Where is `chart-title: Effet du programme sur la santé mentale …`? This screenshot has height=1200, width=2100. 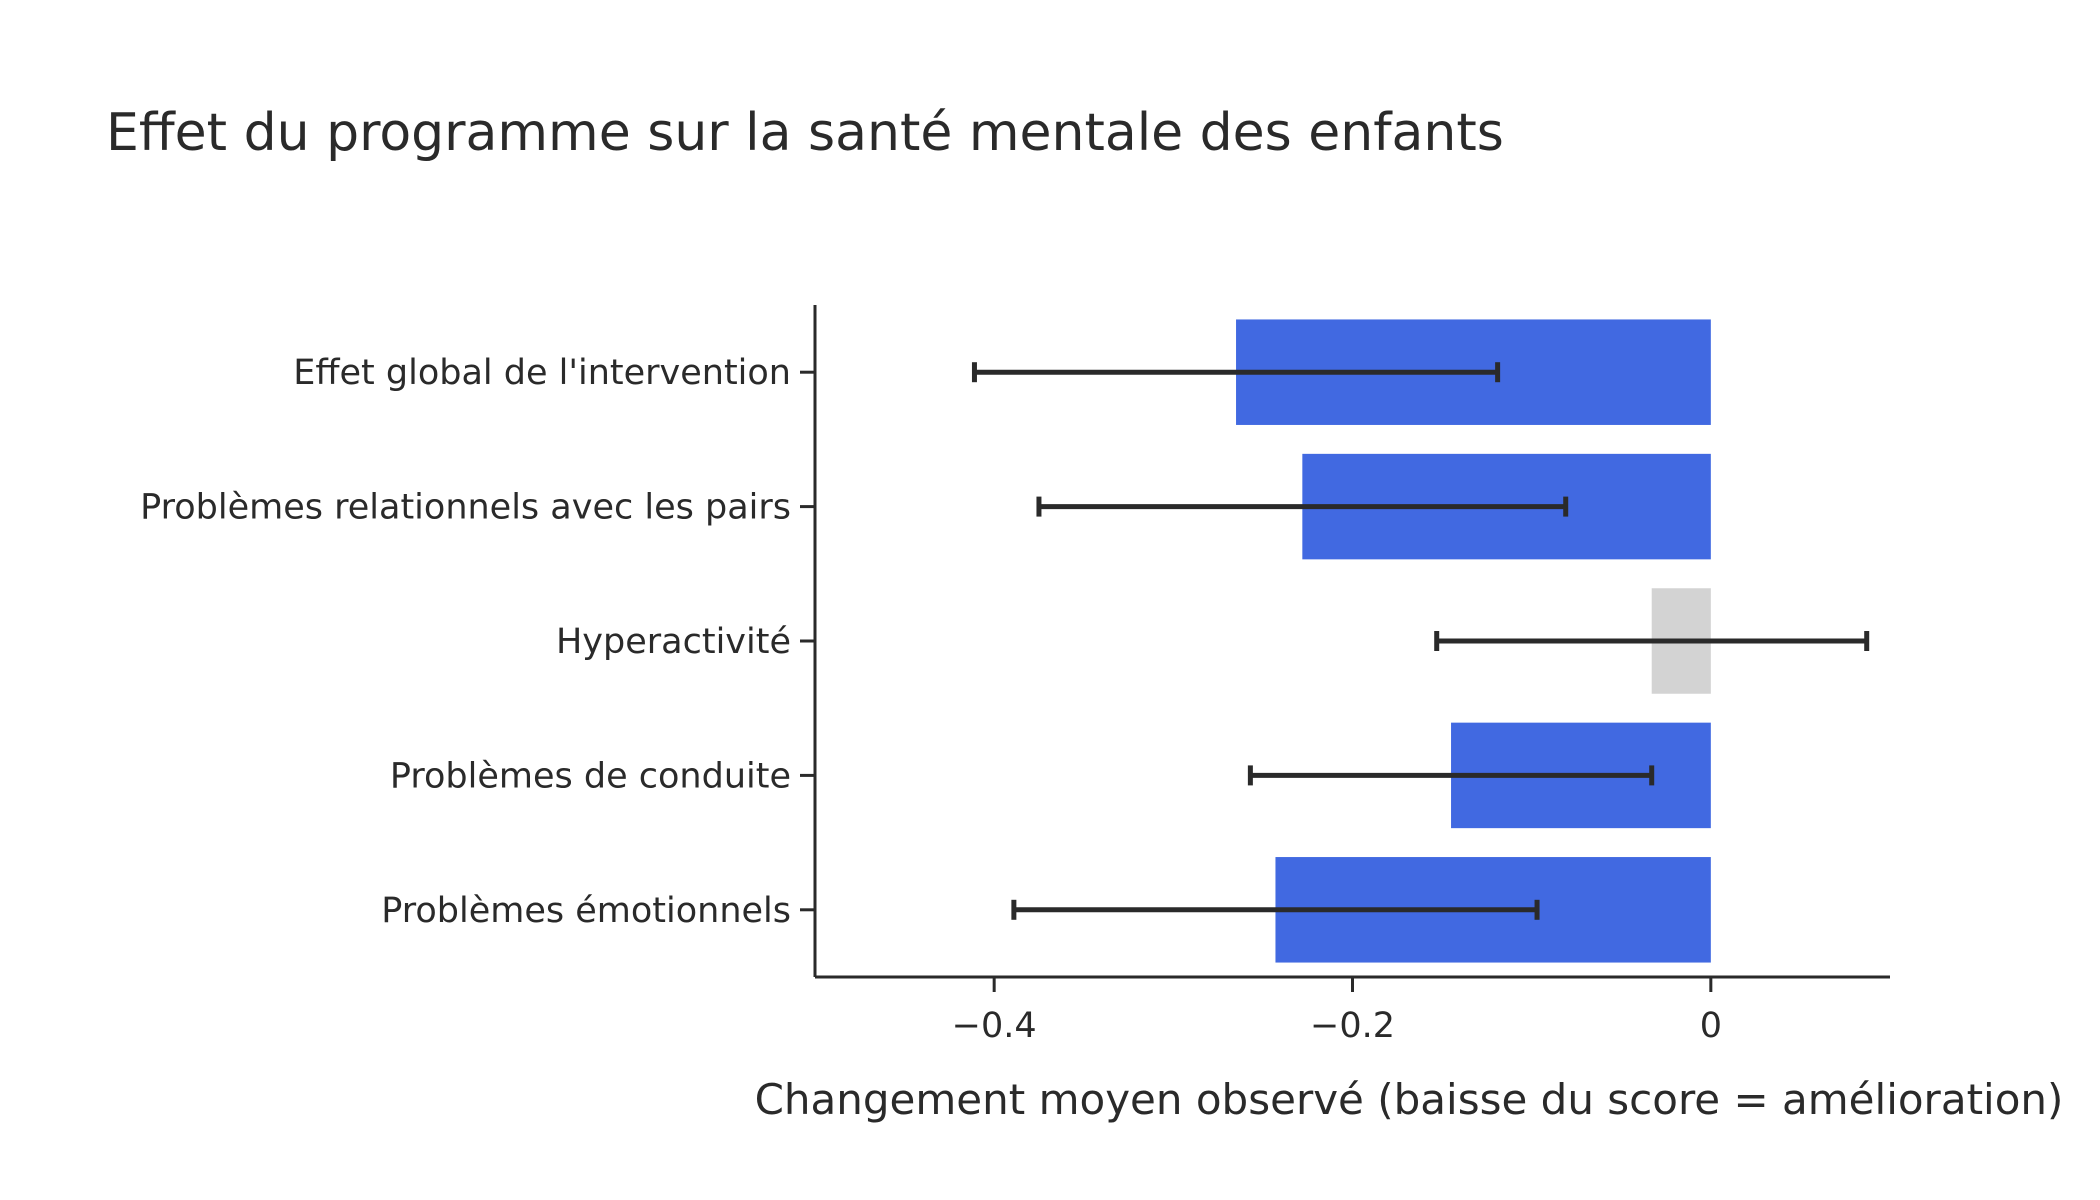 chart-title: Effet du programme sur la santé mentale … is located at coordinates (805, 133).